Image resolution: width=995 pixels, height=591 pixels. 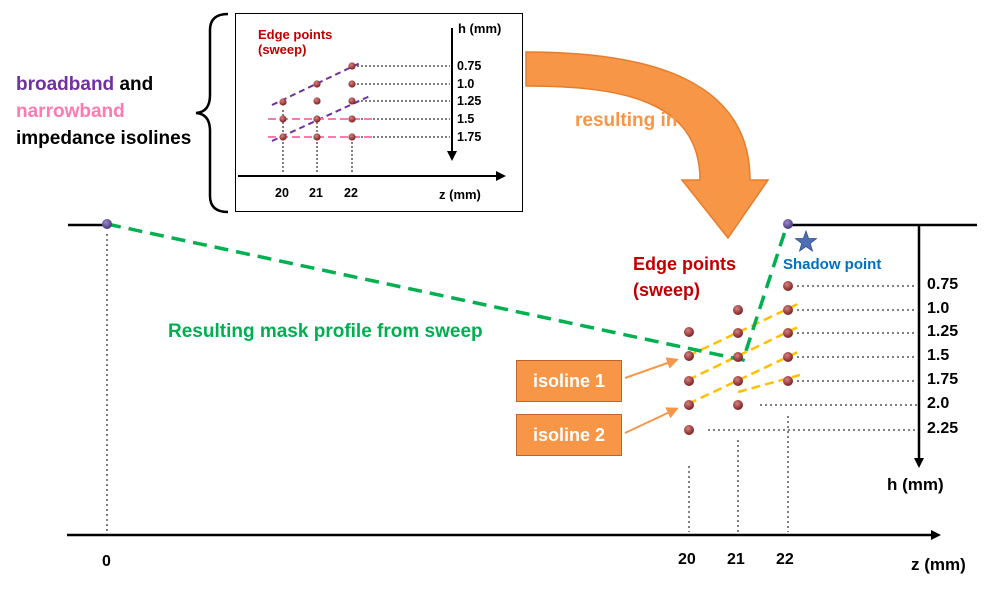 What do you see at coordinates (788, 224) in the screenshot?
I see `profile-end-point` at bounding box center [788, 224].